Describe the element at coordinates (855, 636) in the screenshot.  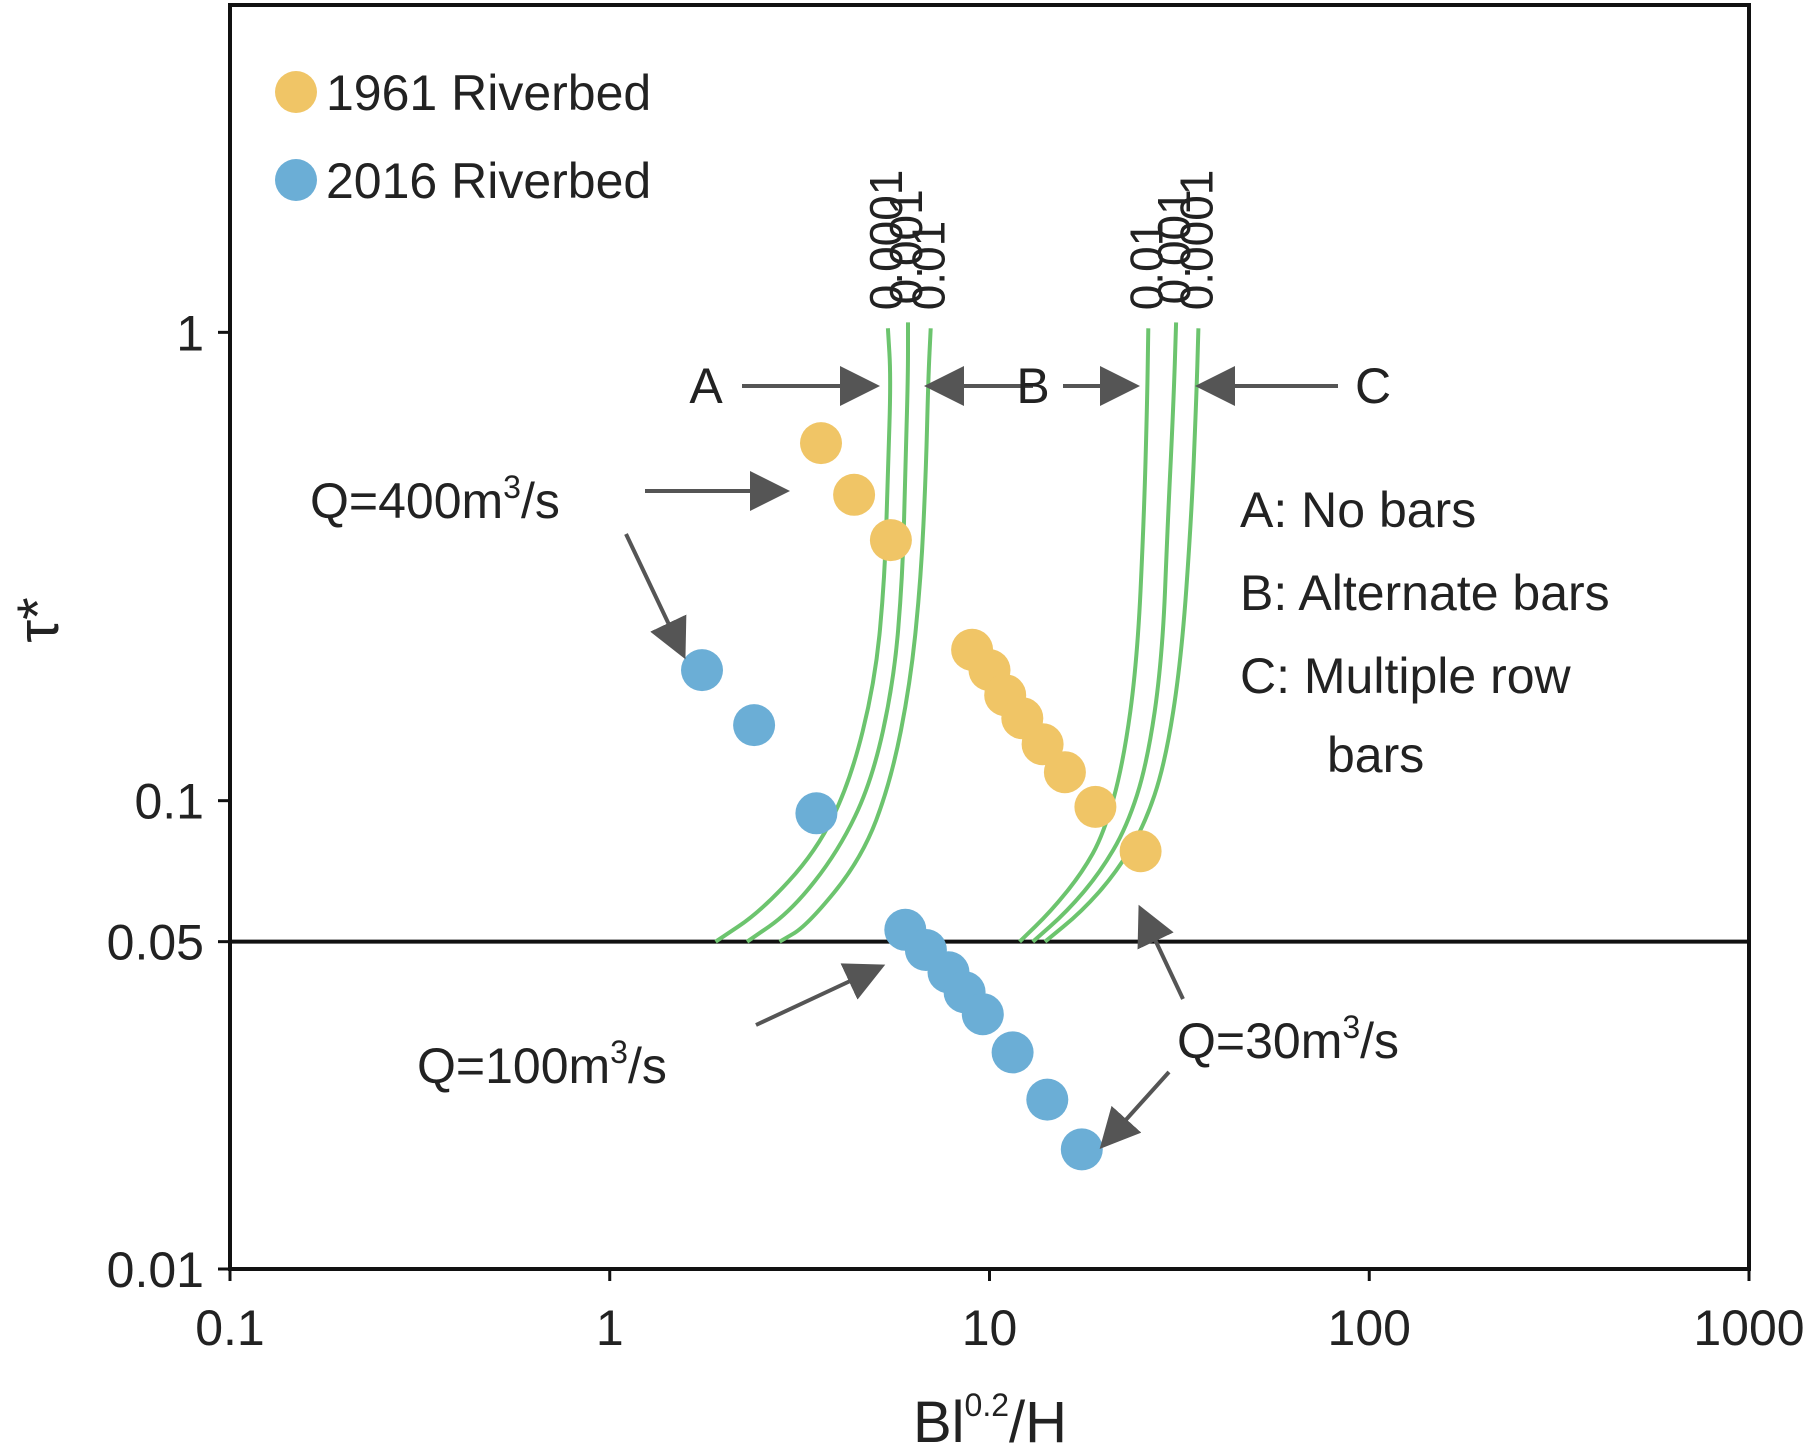
I see `regime-curve-left-0.01` at that location.